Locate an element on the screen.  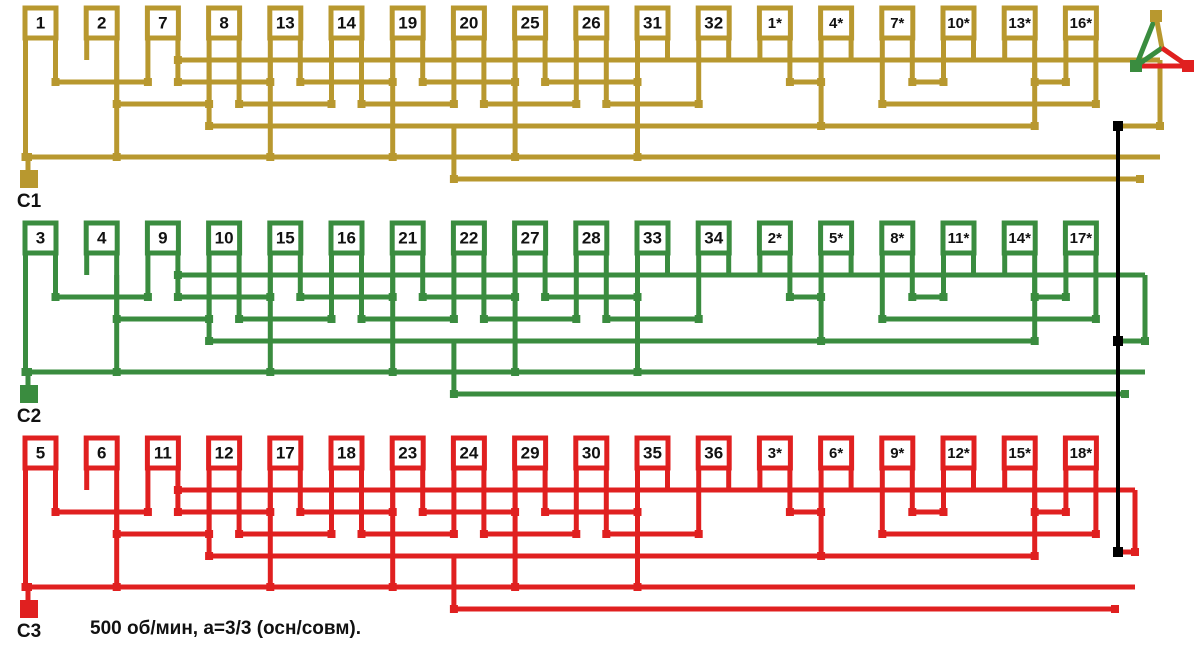
coil-11-star is located at coordinates (958, 247).